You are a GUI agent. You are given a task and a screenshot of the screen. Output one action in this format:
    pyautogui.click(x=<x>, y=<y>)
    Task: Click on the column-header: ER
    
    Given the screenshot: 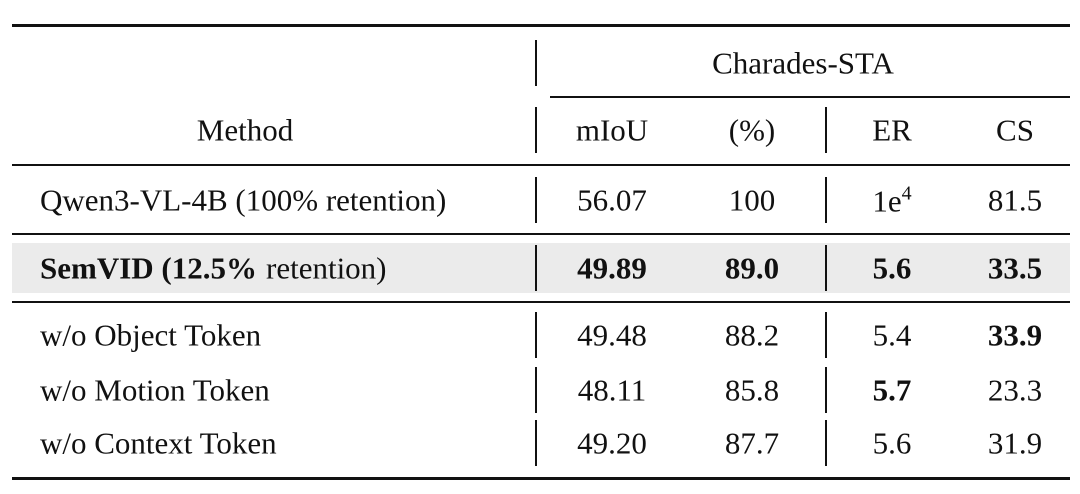 What is the action you would take?
    pyautogui.click(x=892, y=130)
    